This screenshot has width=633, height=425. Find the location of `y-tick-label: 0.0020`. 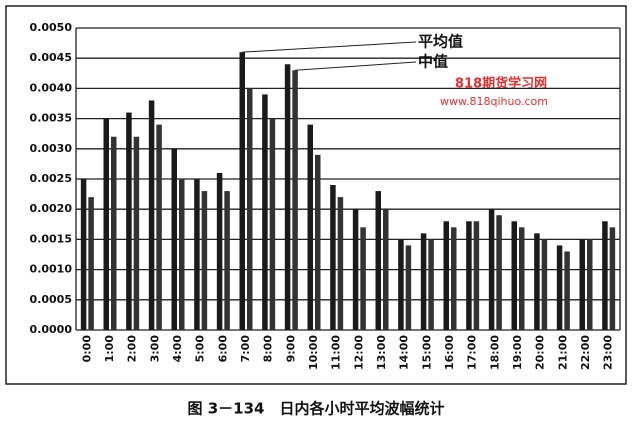

y-tick-label: 0.0020 is located at coordinates (51, 208).